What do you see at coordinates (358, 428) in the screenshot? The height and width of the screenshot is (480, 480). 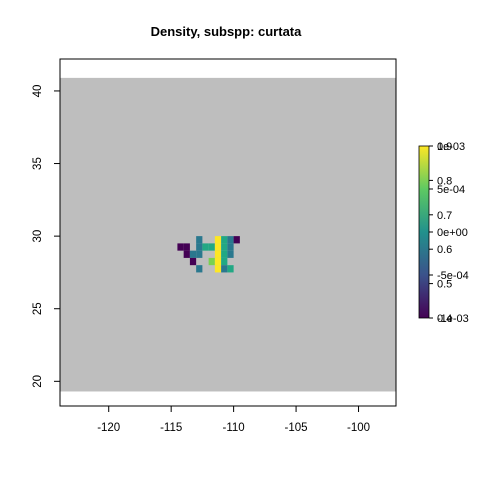 I see `x-tick-label: -100` at bounding box center [358, 428].